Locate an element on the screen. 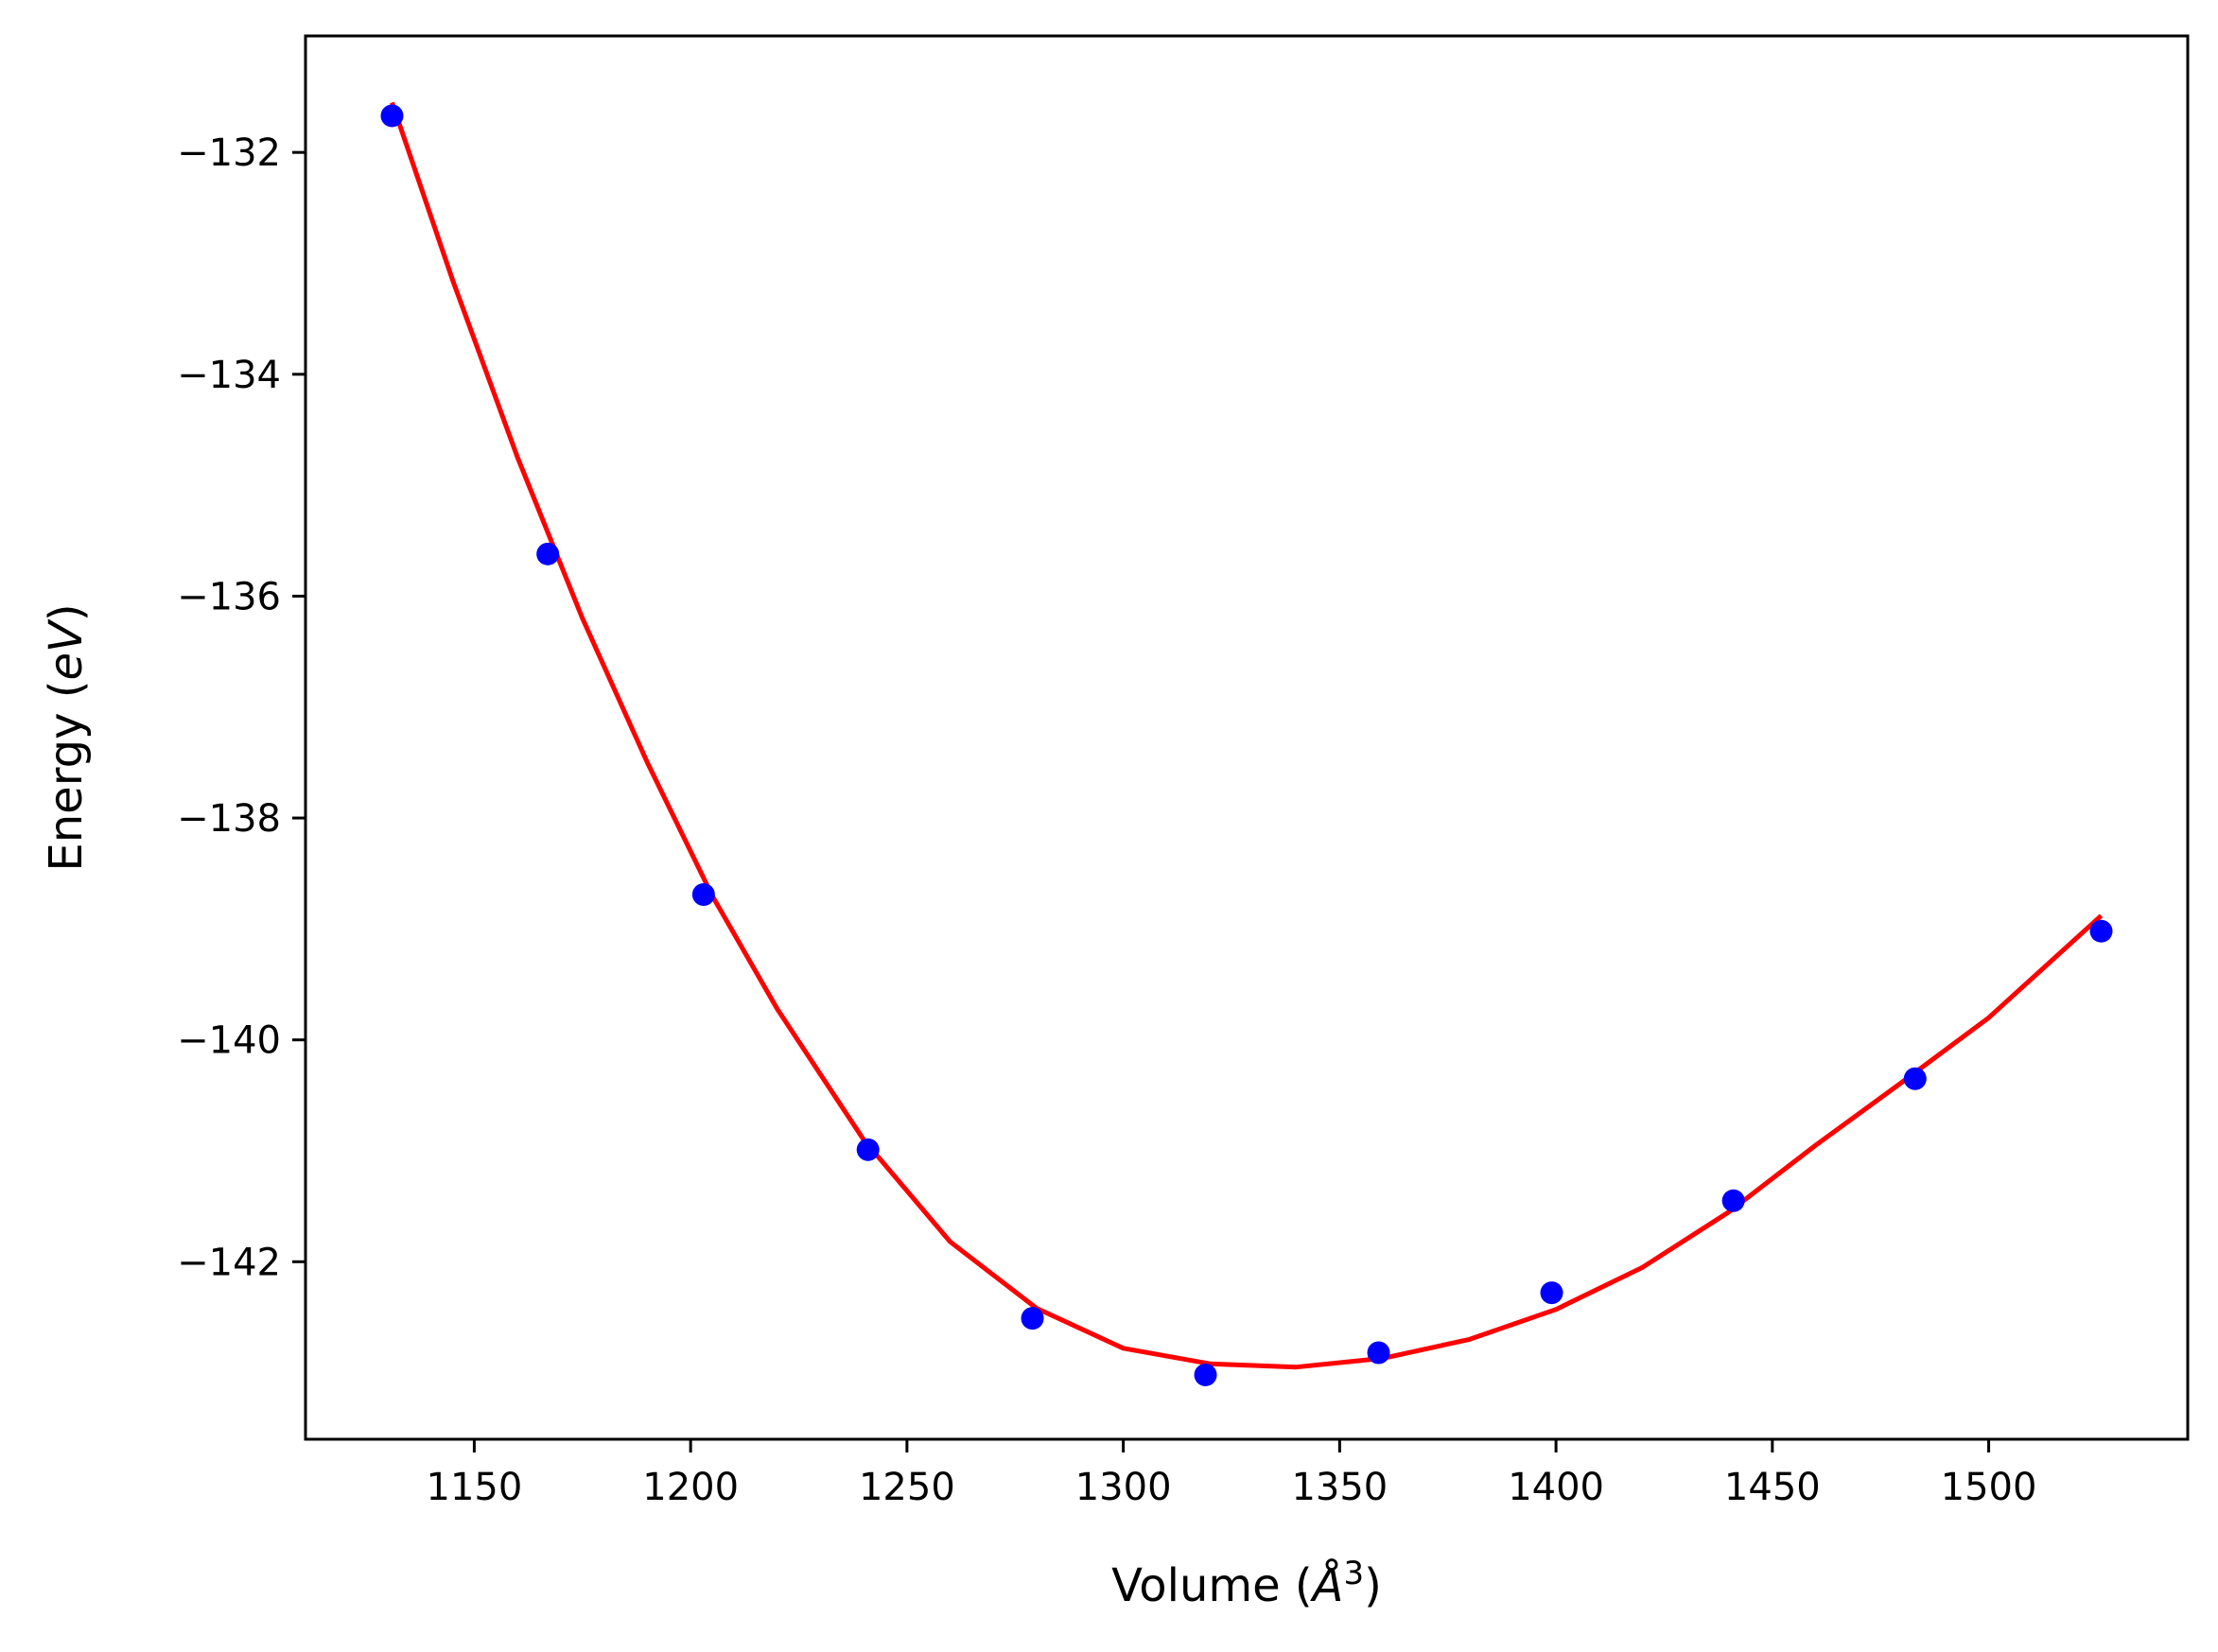 This screenshot has height=1652, width=2218. x-axis-label-prefix: Volume ( is located at coordinates (1212, 1586).